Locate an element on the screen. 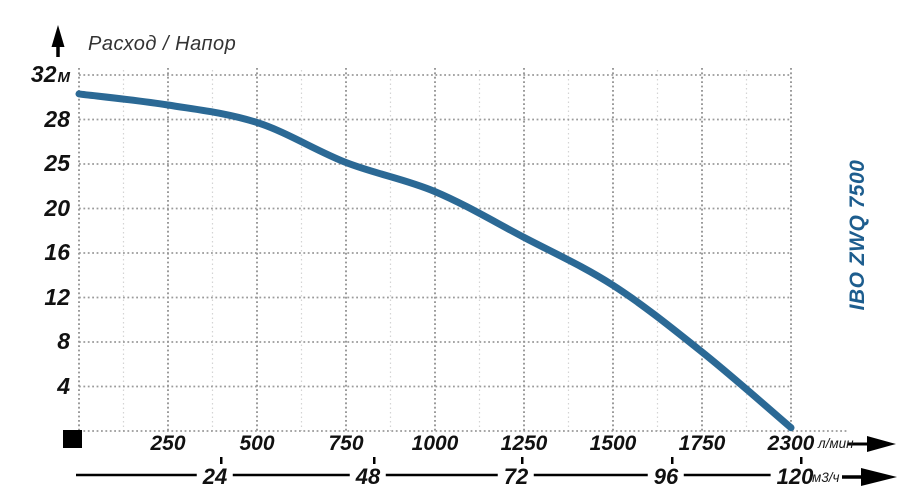  y-tick-label: 25 is located at coordinates (57, 163).